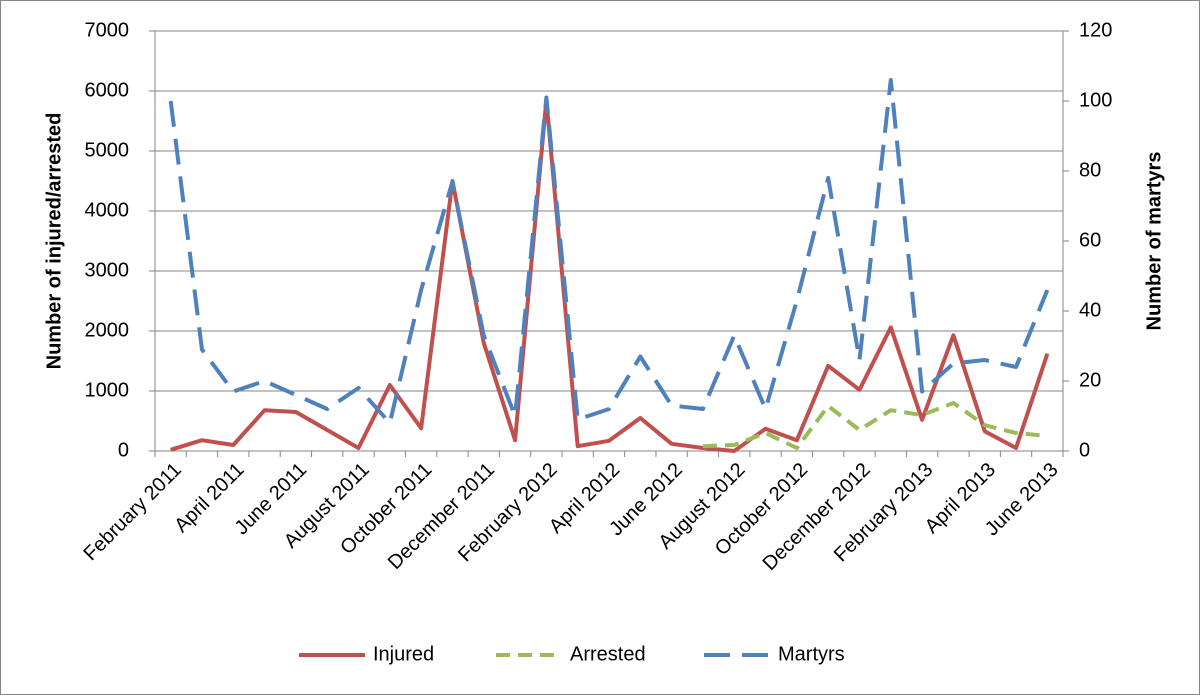 The width and height of the screenshot is (1200, 695). Describe the element at coordinates (1084, 450) in the screenshot. I see `y2-tick-label: 0` at that location.